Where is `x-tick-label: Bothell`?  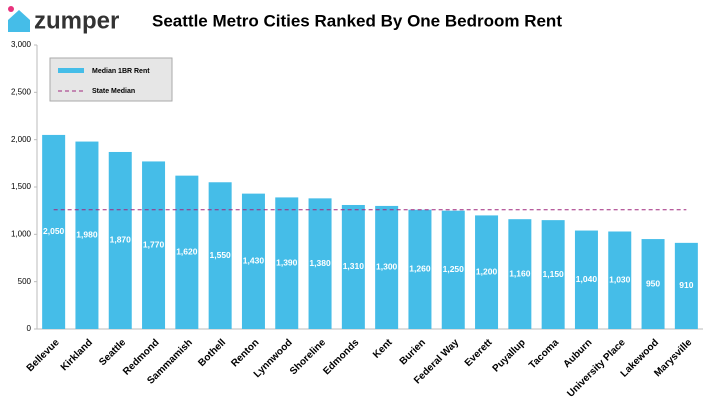 x-tick-label: Bothell is located at coordinates (212, 353).